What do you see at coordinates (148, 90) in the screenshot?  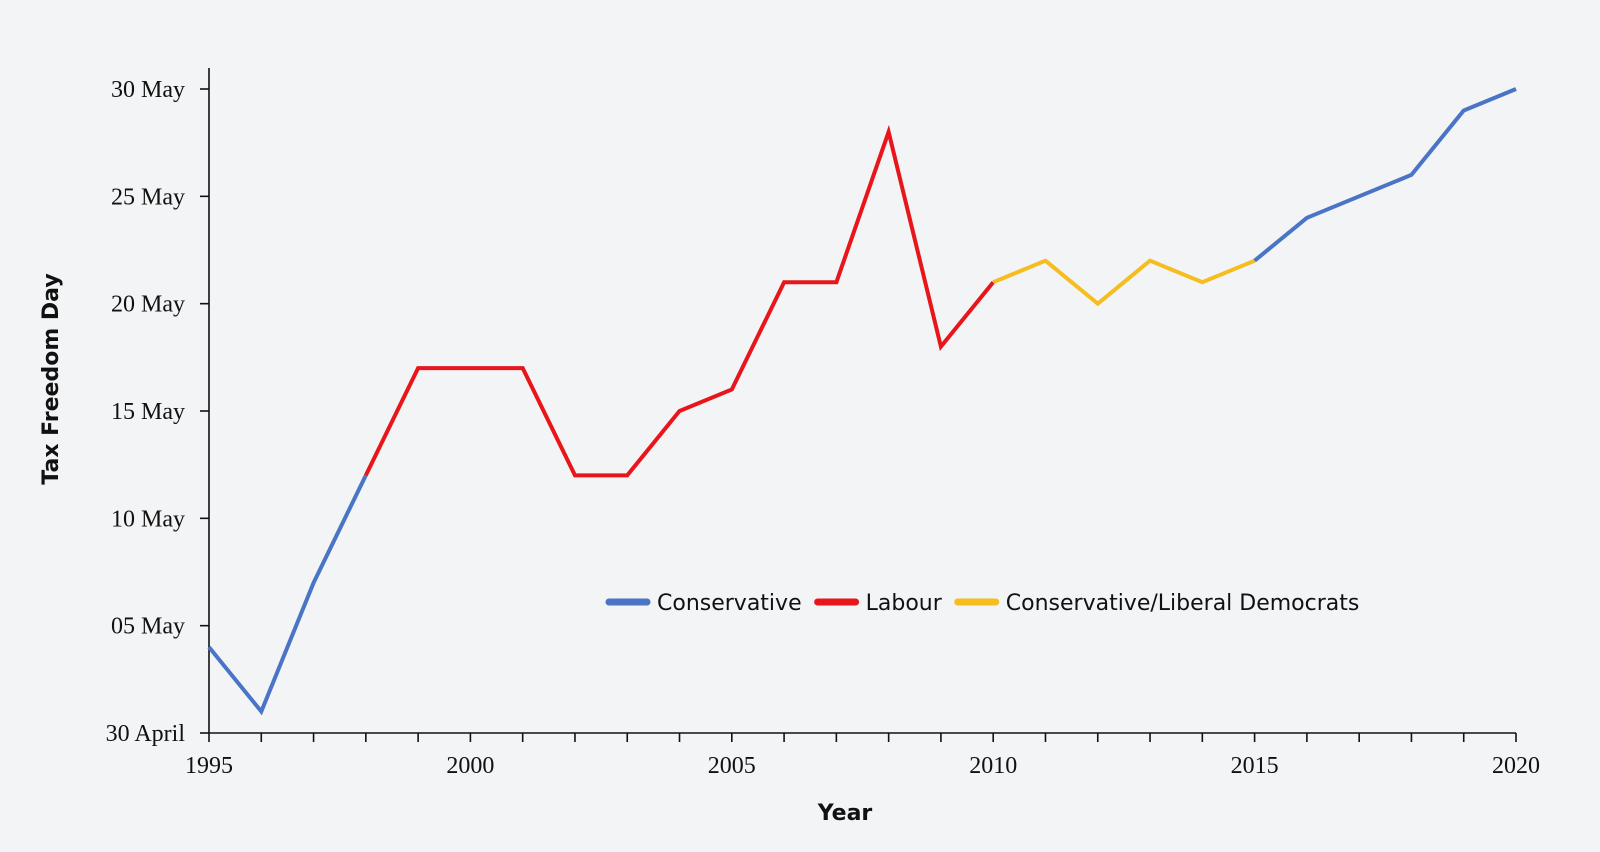 I see `y-tick-label: 30 May` at bounding box center [148, 90].